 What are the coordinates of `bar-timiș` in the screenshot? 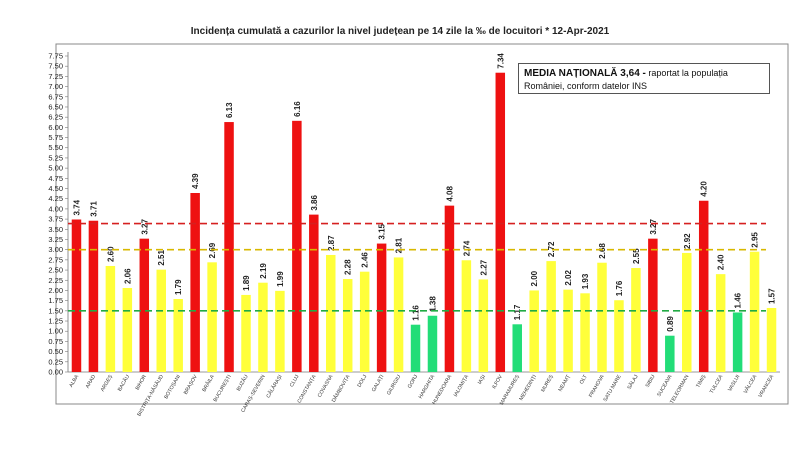 It's located at (703, 286).